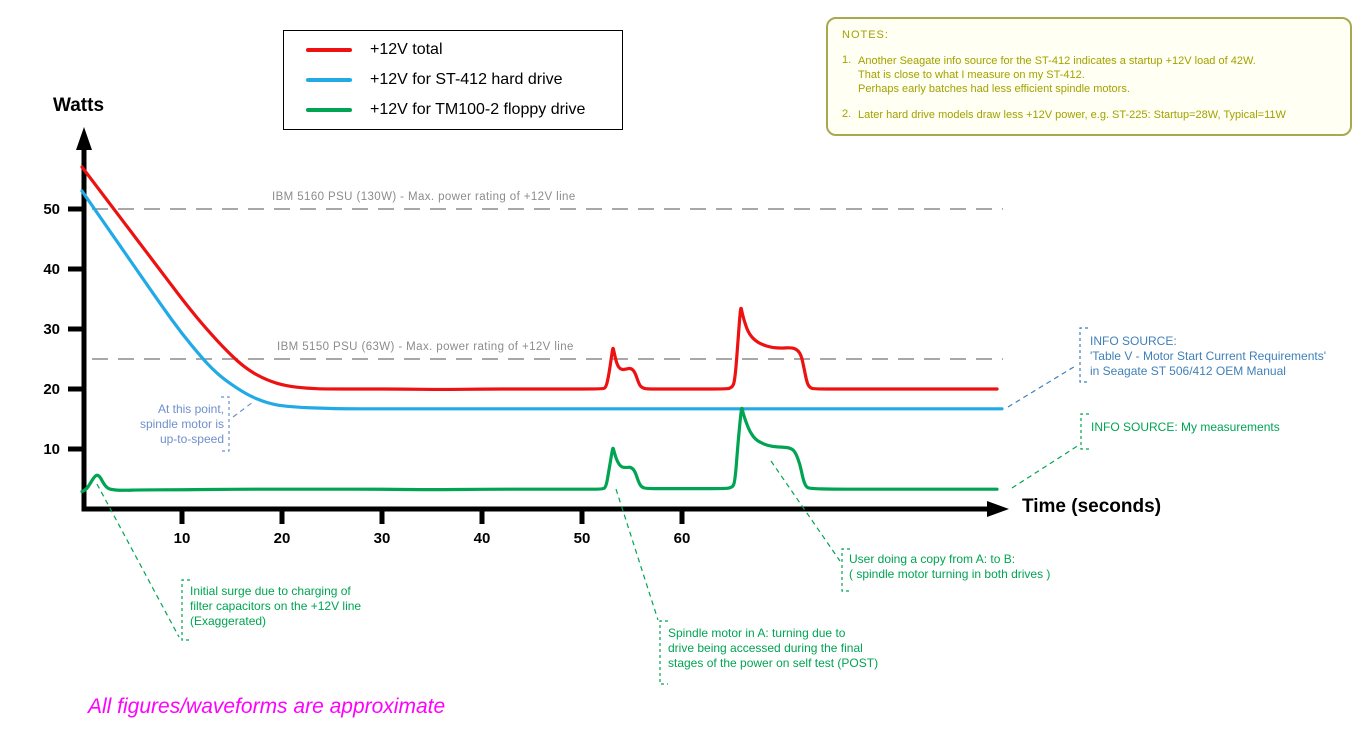 This screenshot has width=1363, height=756. I want to click on y-tick-label: 40, so click(51, 269).